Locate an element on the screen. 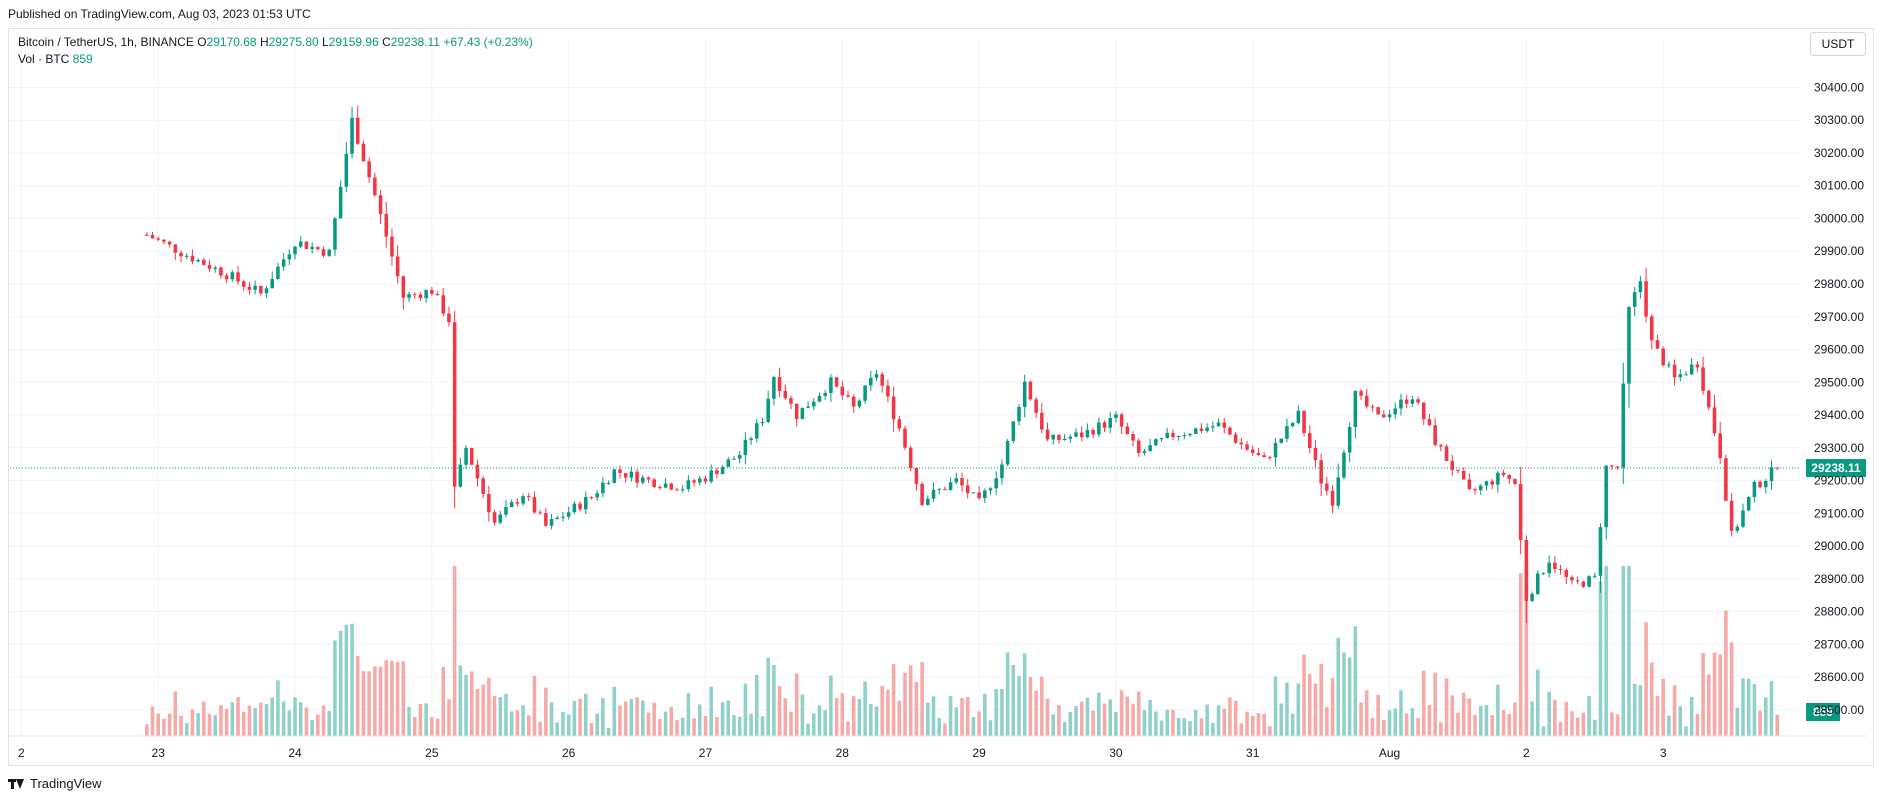 The width and height of the screenshot is (1883, 802). y-tick-label: 28700.00 is located at coordinates (1839, 644).